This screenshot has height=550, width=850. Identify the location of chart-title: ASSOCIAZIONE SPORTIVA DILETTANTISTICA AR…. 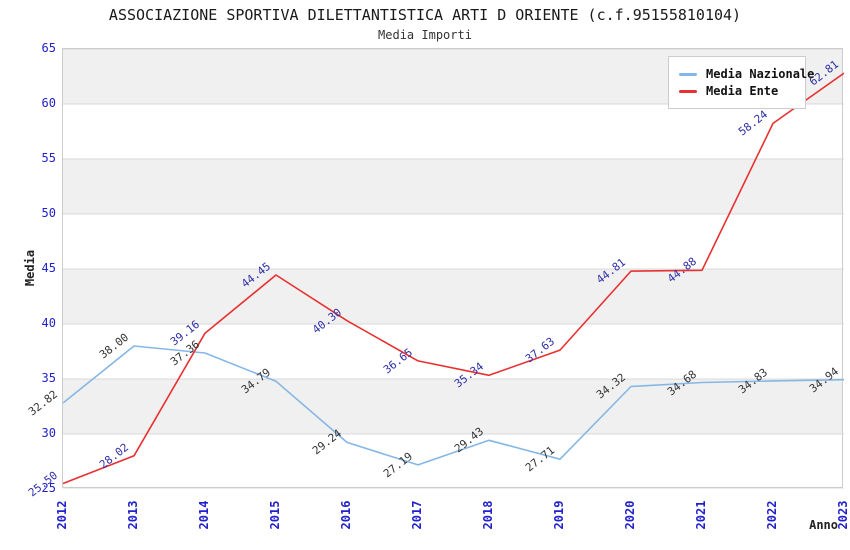
(425, 15).